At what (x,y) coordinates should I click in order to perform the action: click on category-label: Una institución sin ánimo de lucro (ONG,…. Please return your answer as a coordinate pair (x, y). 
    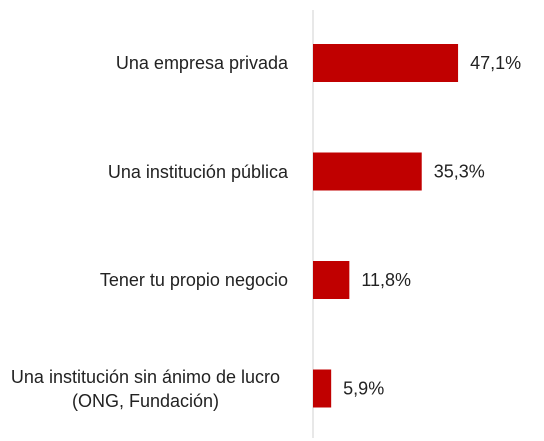
    Looking at the image, I should click on (145, 388).